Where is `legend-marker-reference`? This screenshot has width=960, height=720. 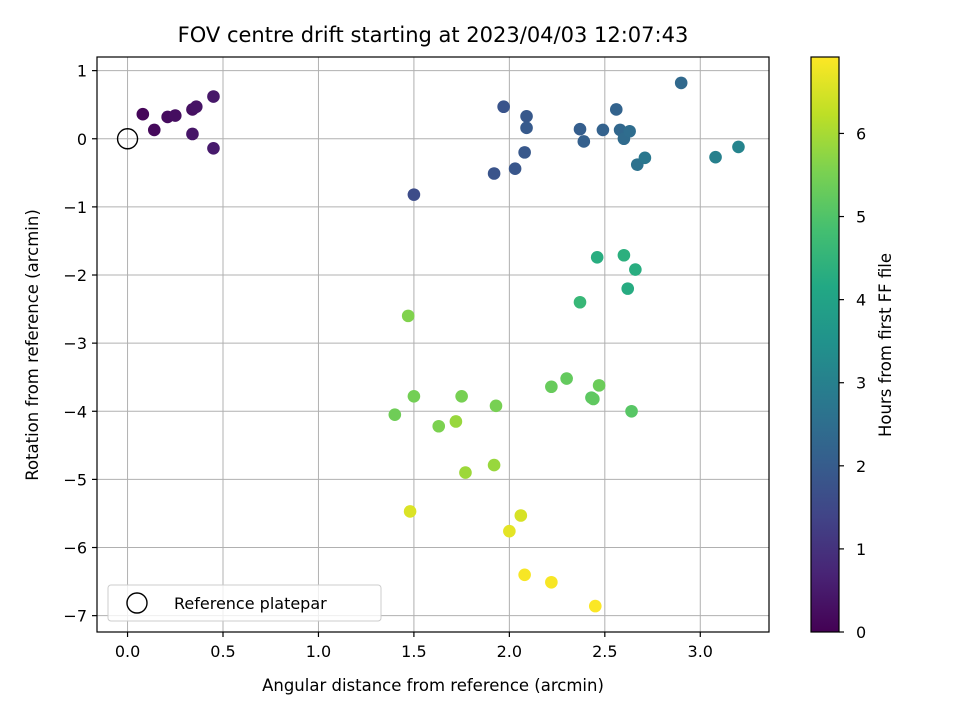
legend-marker-reference is located at coordinates (137, 603).